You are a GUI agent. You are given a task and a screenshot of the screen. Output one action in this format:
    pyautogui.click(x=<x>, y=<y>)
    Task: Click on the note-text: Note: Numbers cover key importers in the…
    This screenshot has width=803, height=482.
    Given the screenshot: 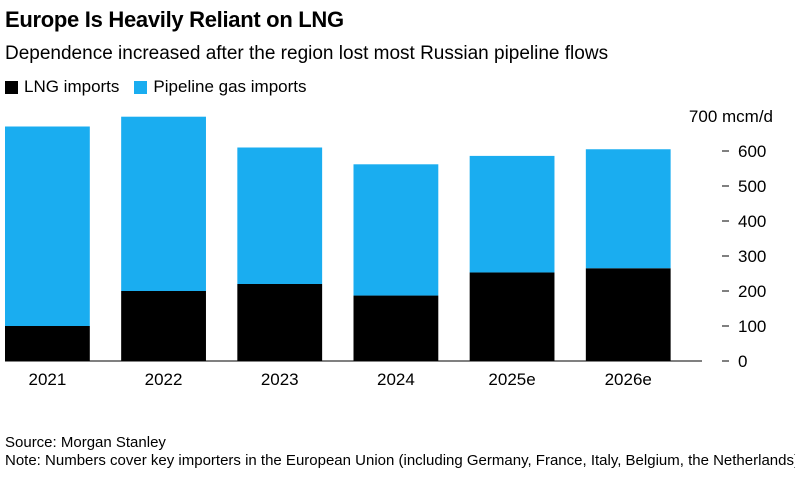 What is the action you would take?
    pyautogui.click(x=400, y=460)
    